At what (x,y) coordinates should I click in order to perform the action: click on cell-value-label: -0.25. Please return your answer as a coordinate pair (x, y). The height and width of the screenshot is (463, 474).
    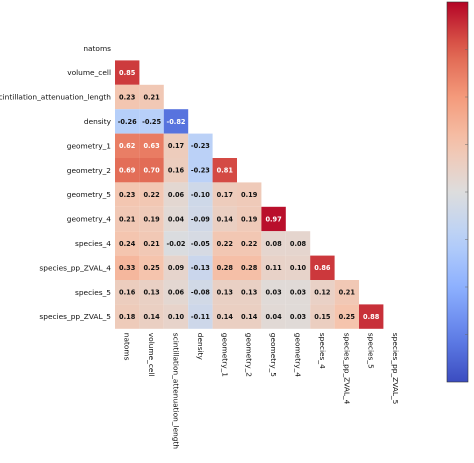
    Looking at the image, I should click on (151, 122).